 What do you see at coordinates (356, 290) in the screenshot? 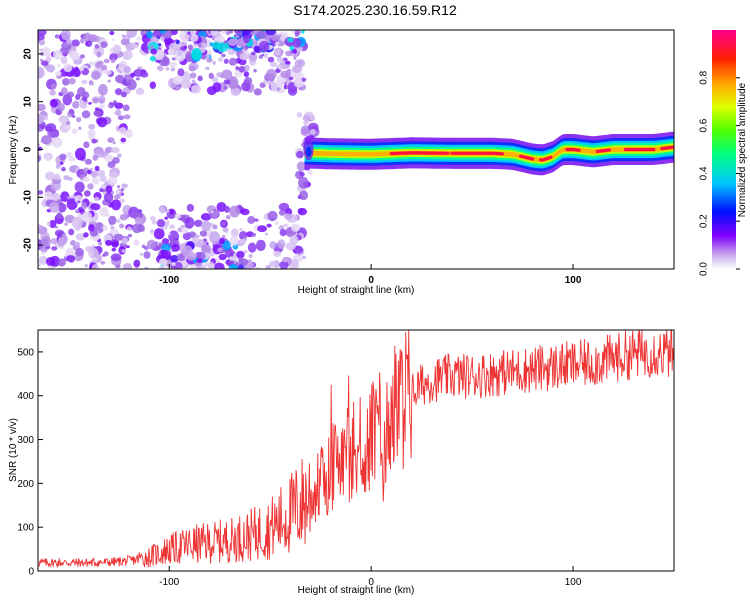
I see `top-xlabel: Height of straight line (km)` at bounding box center [356, 290].